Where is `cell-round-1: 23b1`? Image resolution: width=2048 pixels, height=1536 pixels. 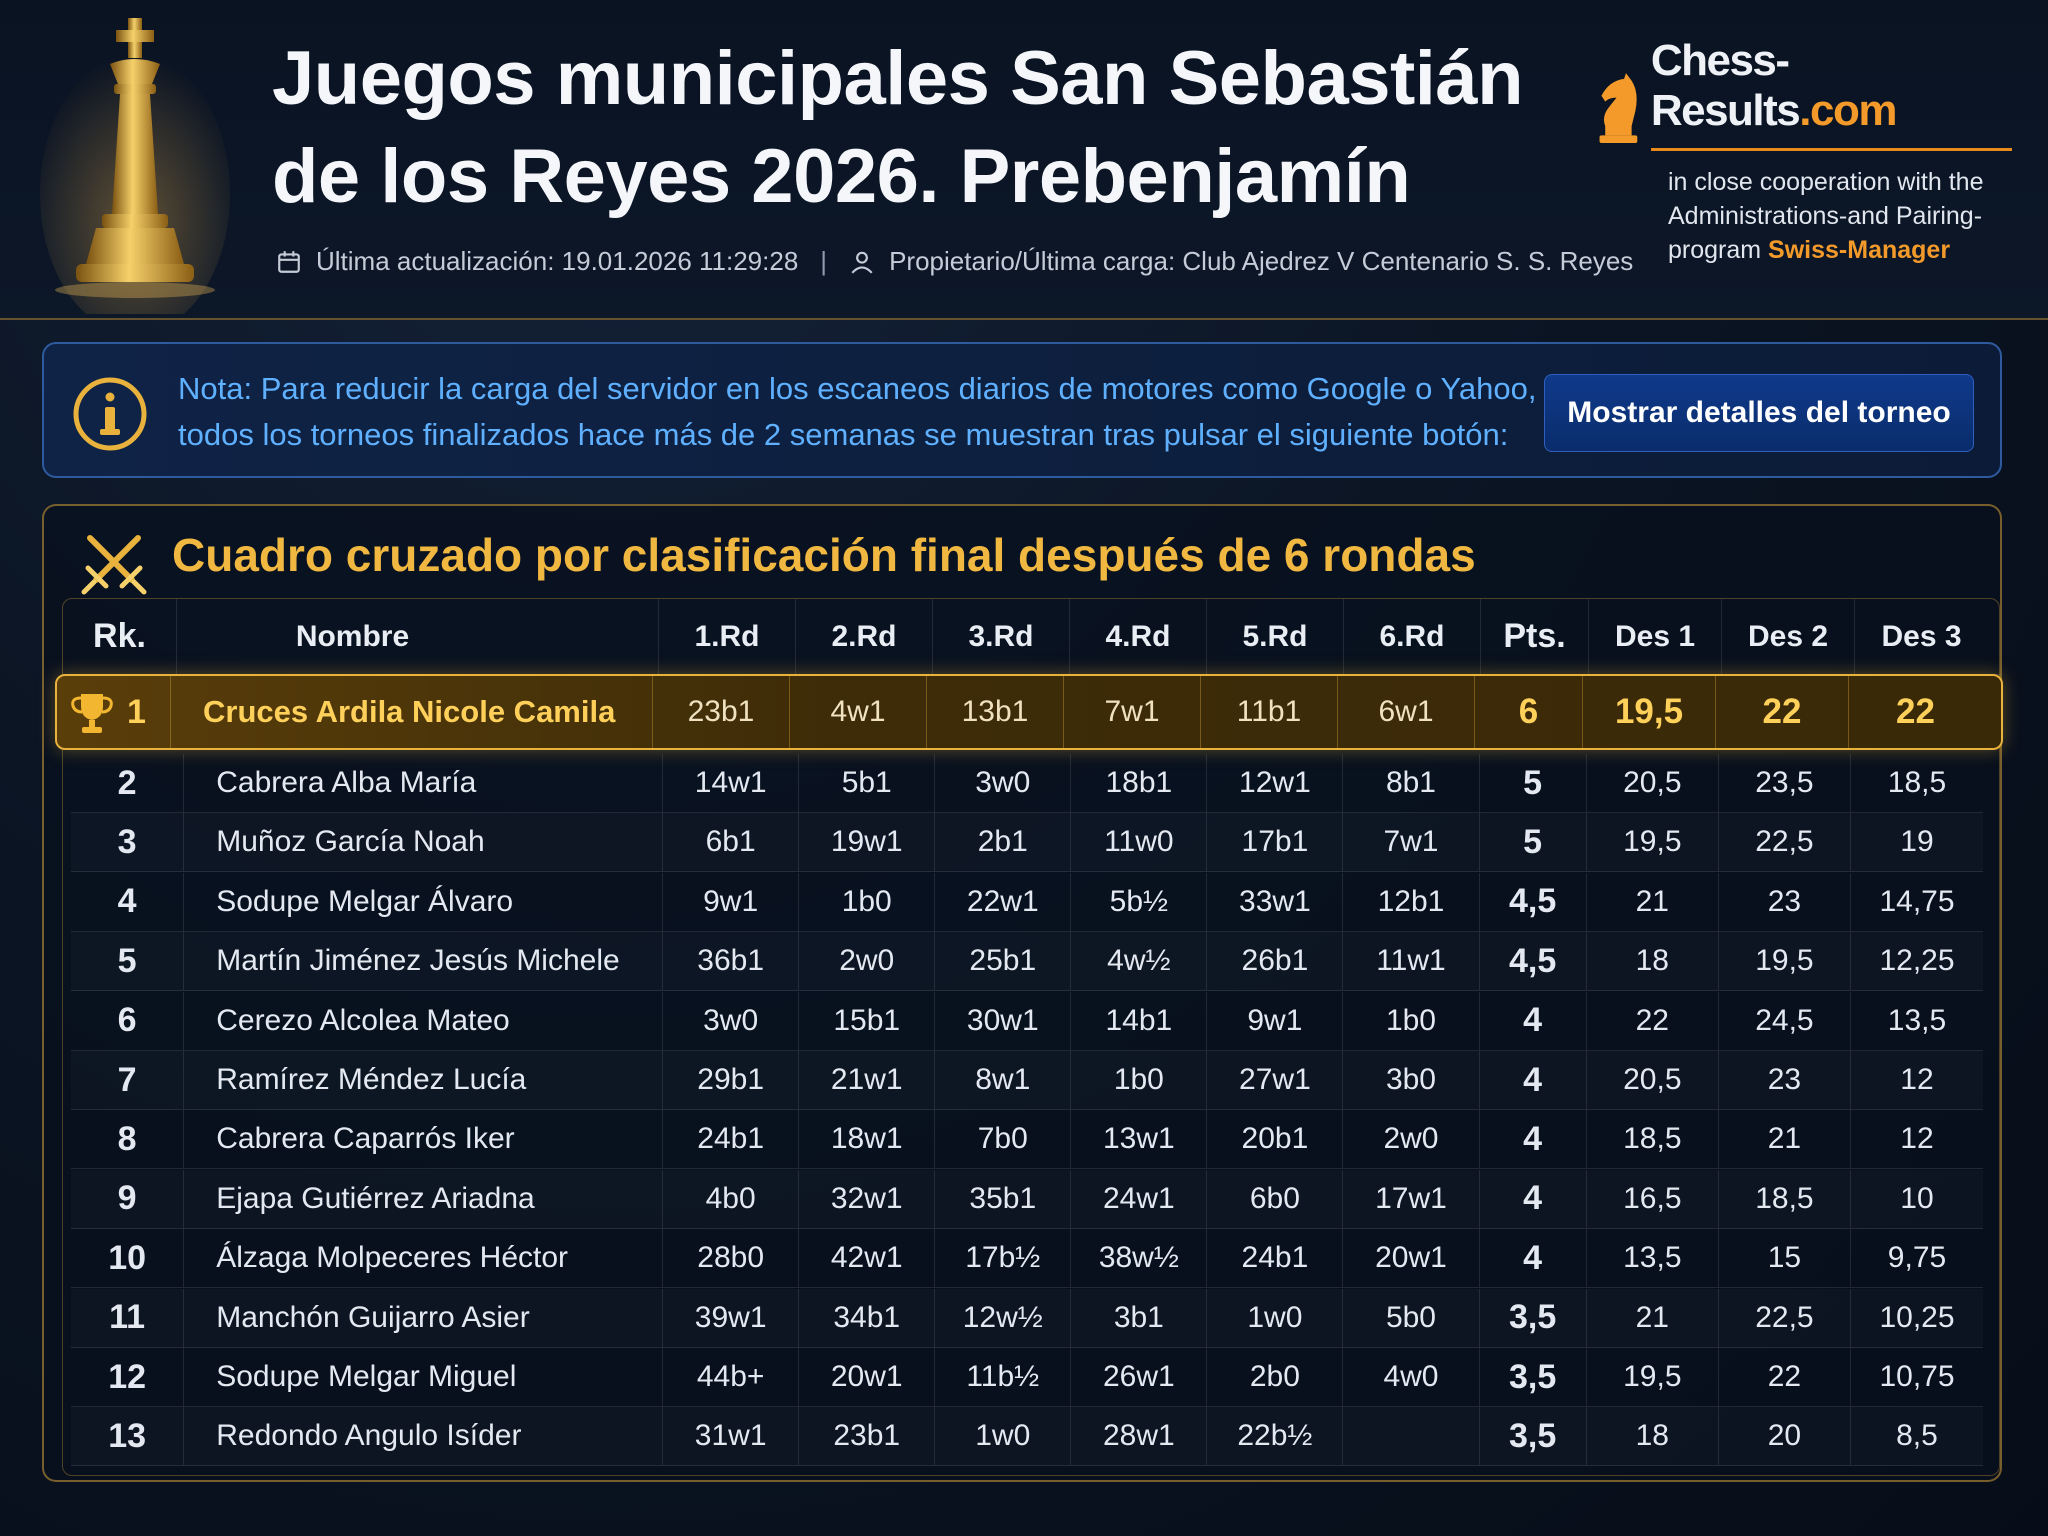 cell-round-1: 23b1 is located at coordinates (721, 712).